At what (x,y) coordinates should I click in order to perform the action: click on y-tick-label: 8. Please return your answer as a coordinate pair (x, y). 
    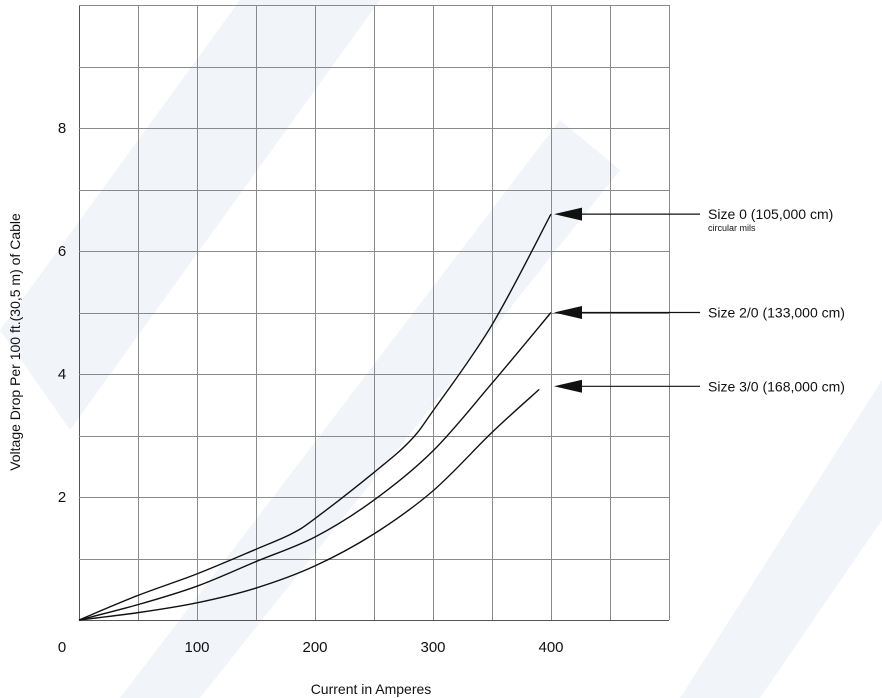
    Looking at the image, I should click on (62, 128).